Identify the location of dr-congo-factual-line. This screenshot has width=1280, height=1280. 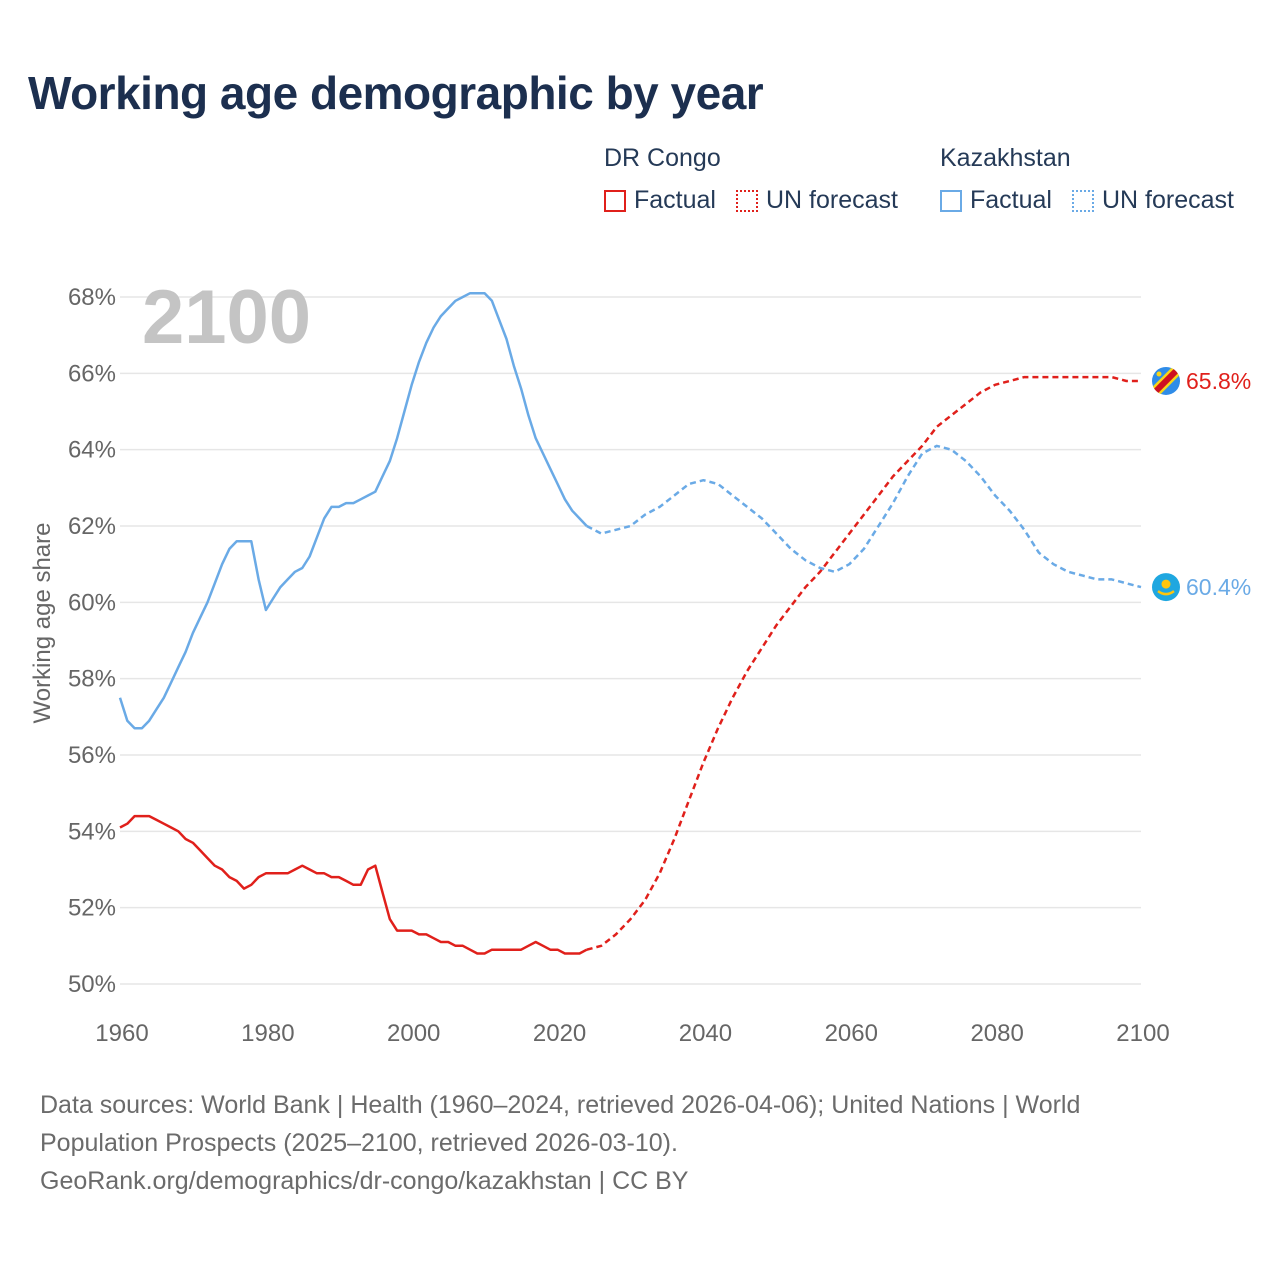
(353, 884).